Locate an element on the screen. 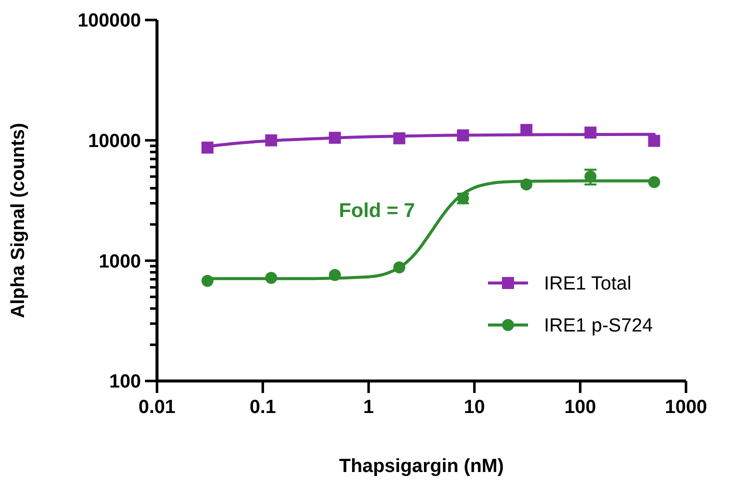 Image resolution: width=730 pixels, height=485 pixels. x-tick-label: 0.01 is located at coordinates (157, 407).